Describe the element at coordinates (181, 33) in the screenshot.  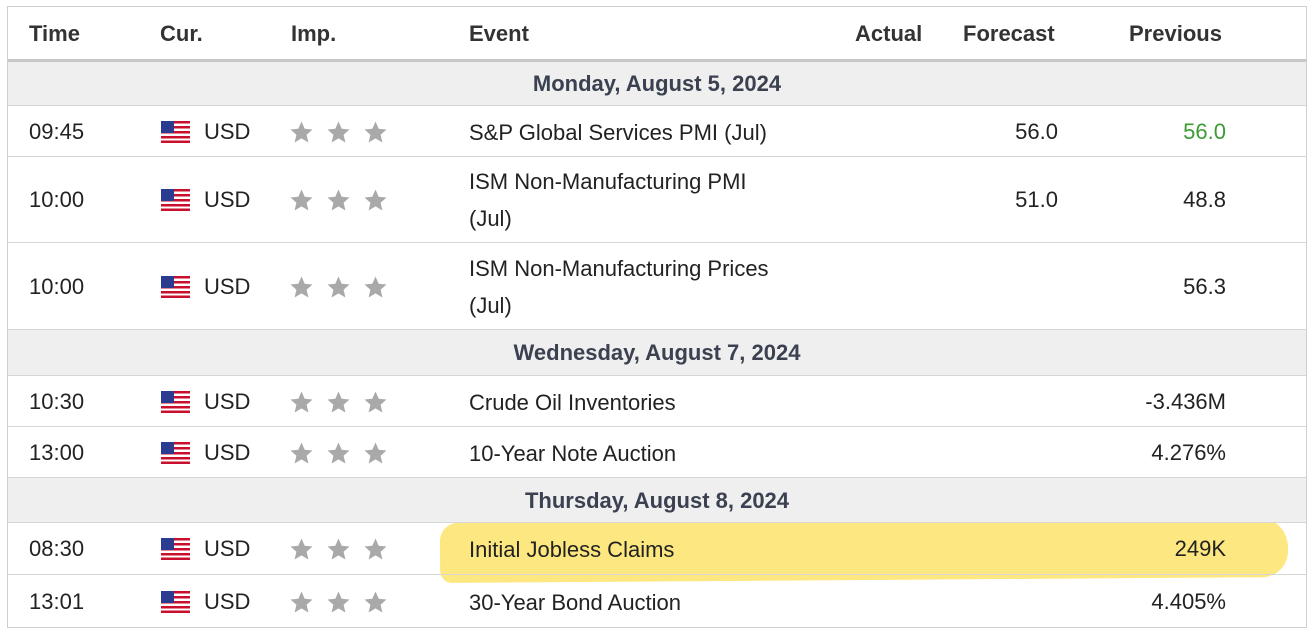
I see `header-currency: Cur.` at that location.